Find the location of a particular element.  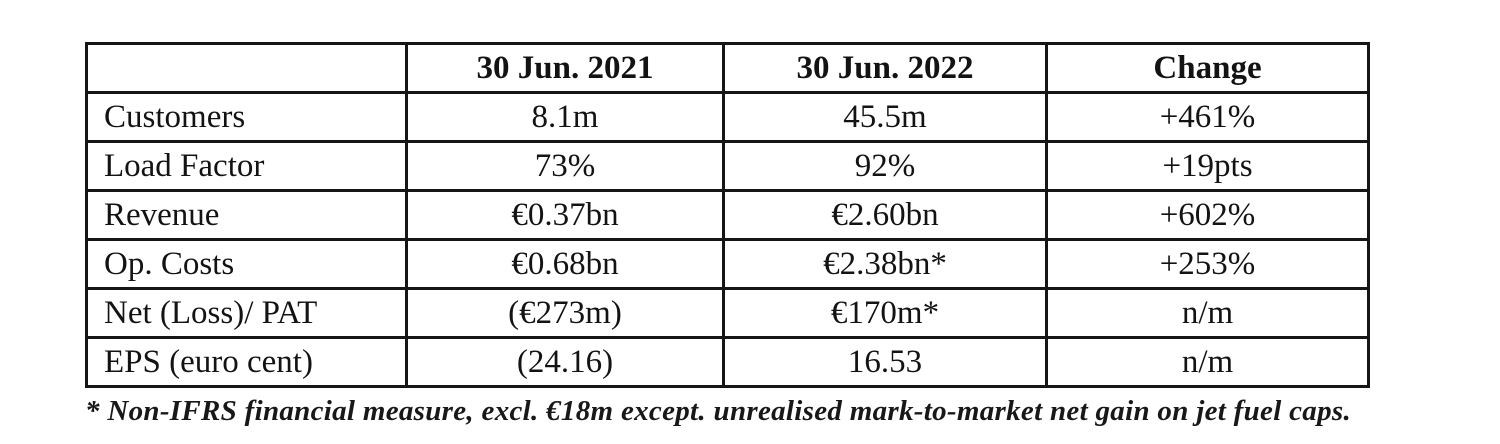

cell-2021: €0.68bn is located at coordinates (565, 264).